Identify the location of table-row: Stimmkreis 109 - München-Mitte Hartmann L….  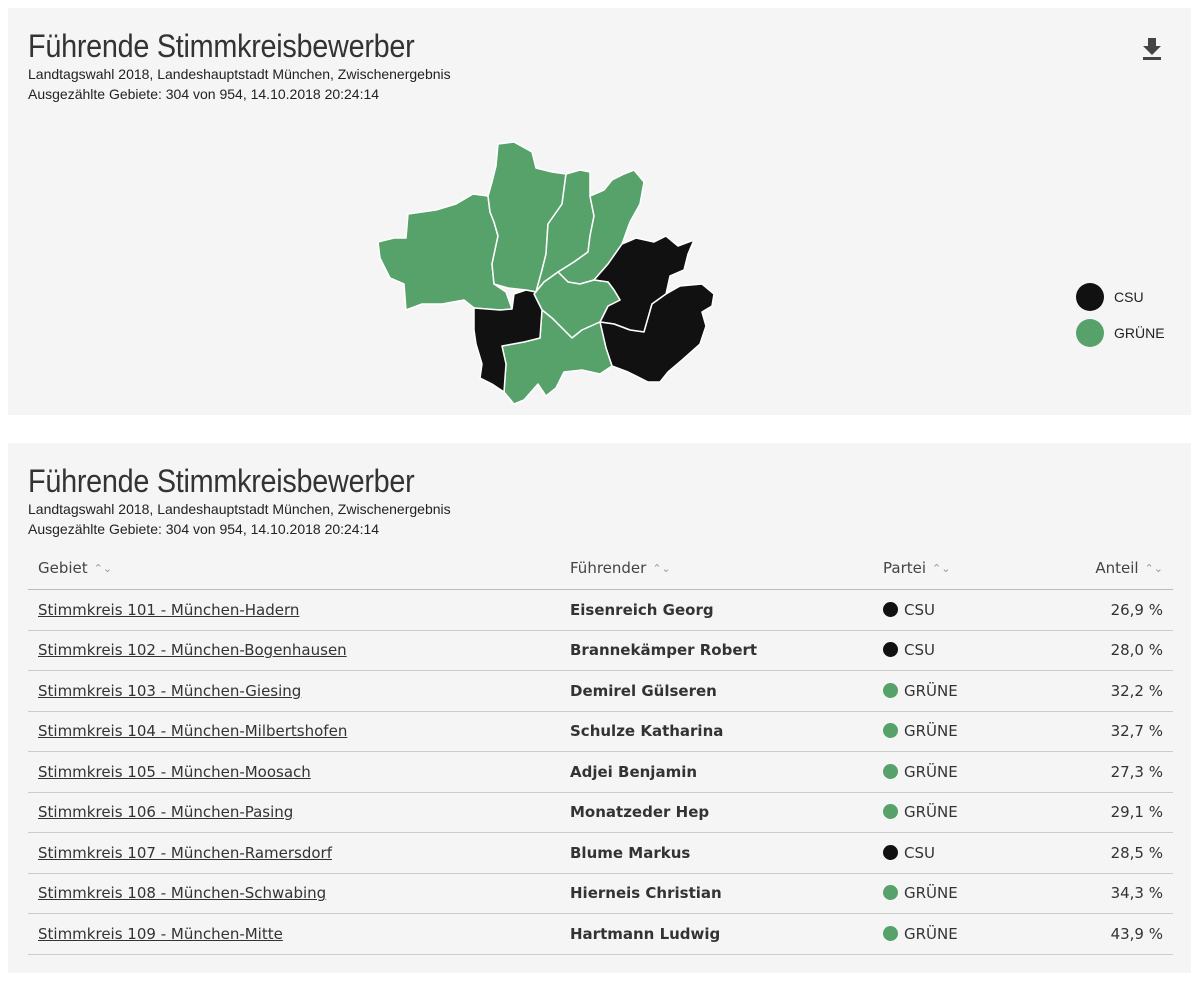
(600, 934).